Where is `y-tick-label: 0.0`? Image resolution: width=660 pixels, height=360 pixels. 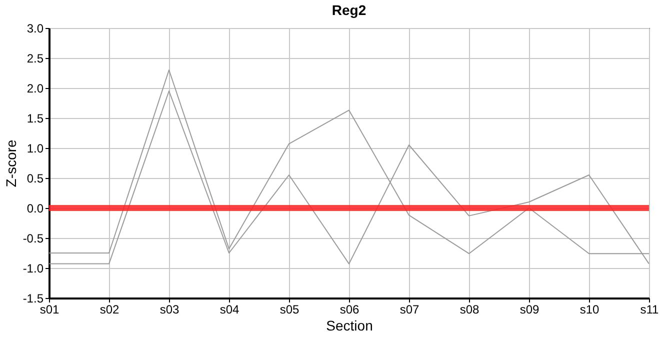
y-tick-label: 0.0 is located at coordinates (35, 209).